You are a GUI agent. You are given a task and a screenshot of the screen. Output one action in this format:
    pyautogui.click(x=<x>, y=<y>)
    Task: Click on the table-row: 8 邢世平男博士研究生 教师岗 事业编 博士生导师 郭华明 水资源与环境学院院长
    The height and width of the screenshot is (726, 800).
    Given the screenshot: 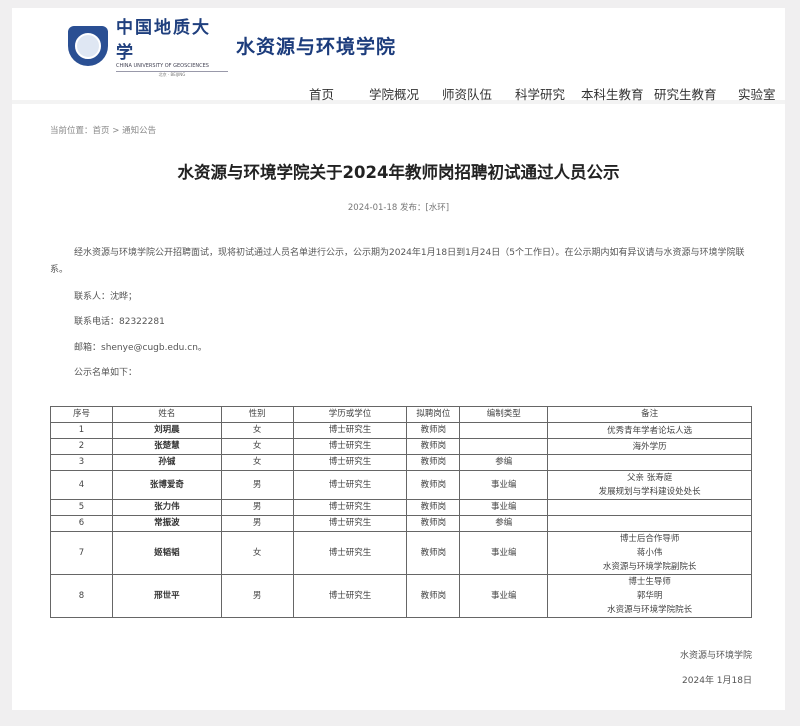 What is the action you would take?
    pyautogui.click(x=401, y=596)
    